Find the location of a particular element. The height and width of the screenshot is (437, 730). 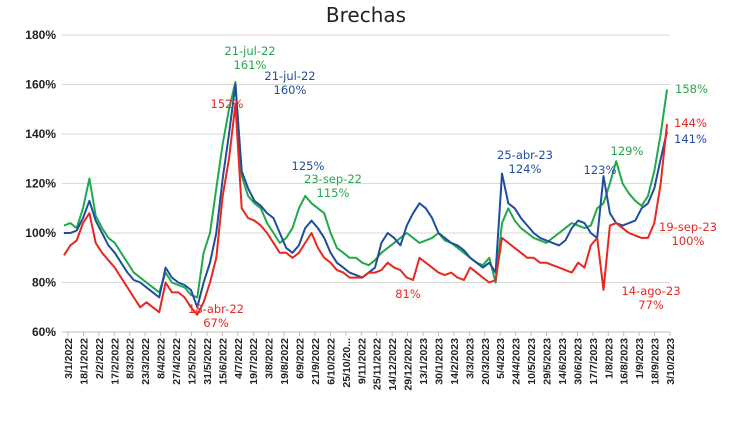

annotation-red: 18-abr-22 67% is located at coordinates (216, 316).